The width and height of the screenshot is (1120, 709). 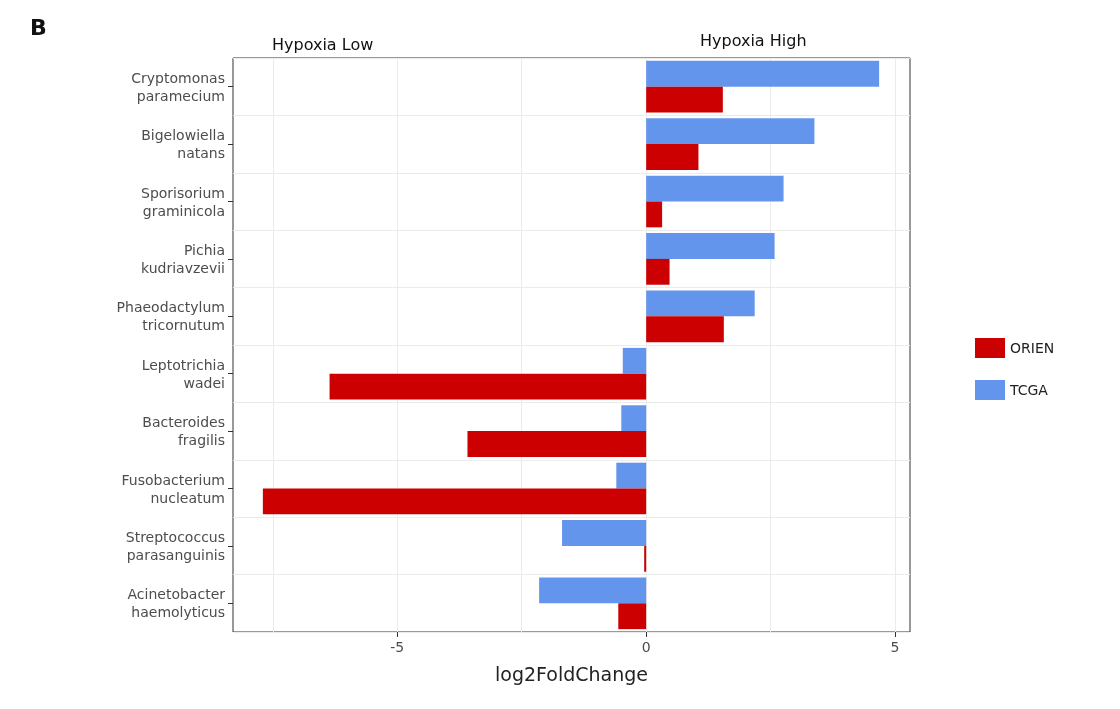 I want to click on y-tick-label: Phaeodactylum tricornutum, so click(x=170, y=316).